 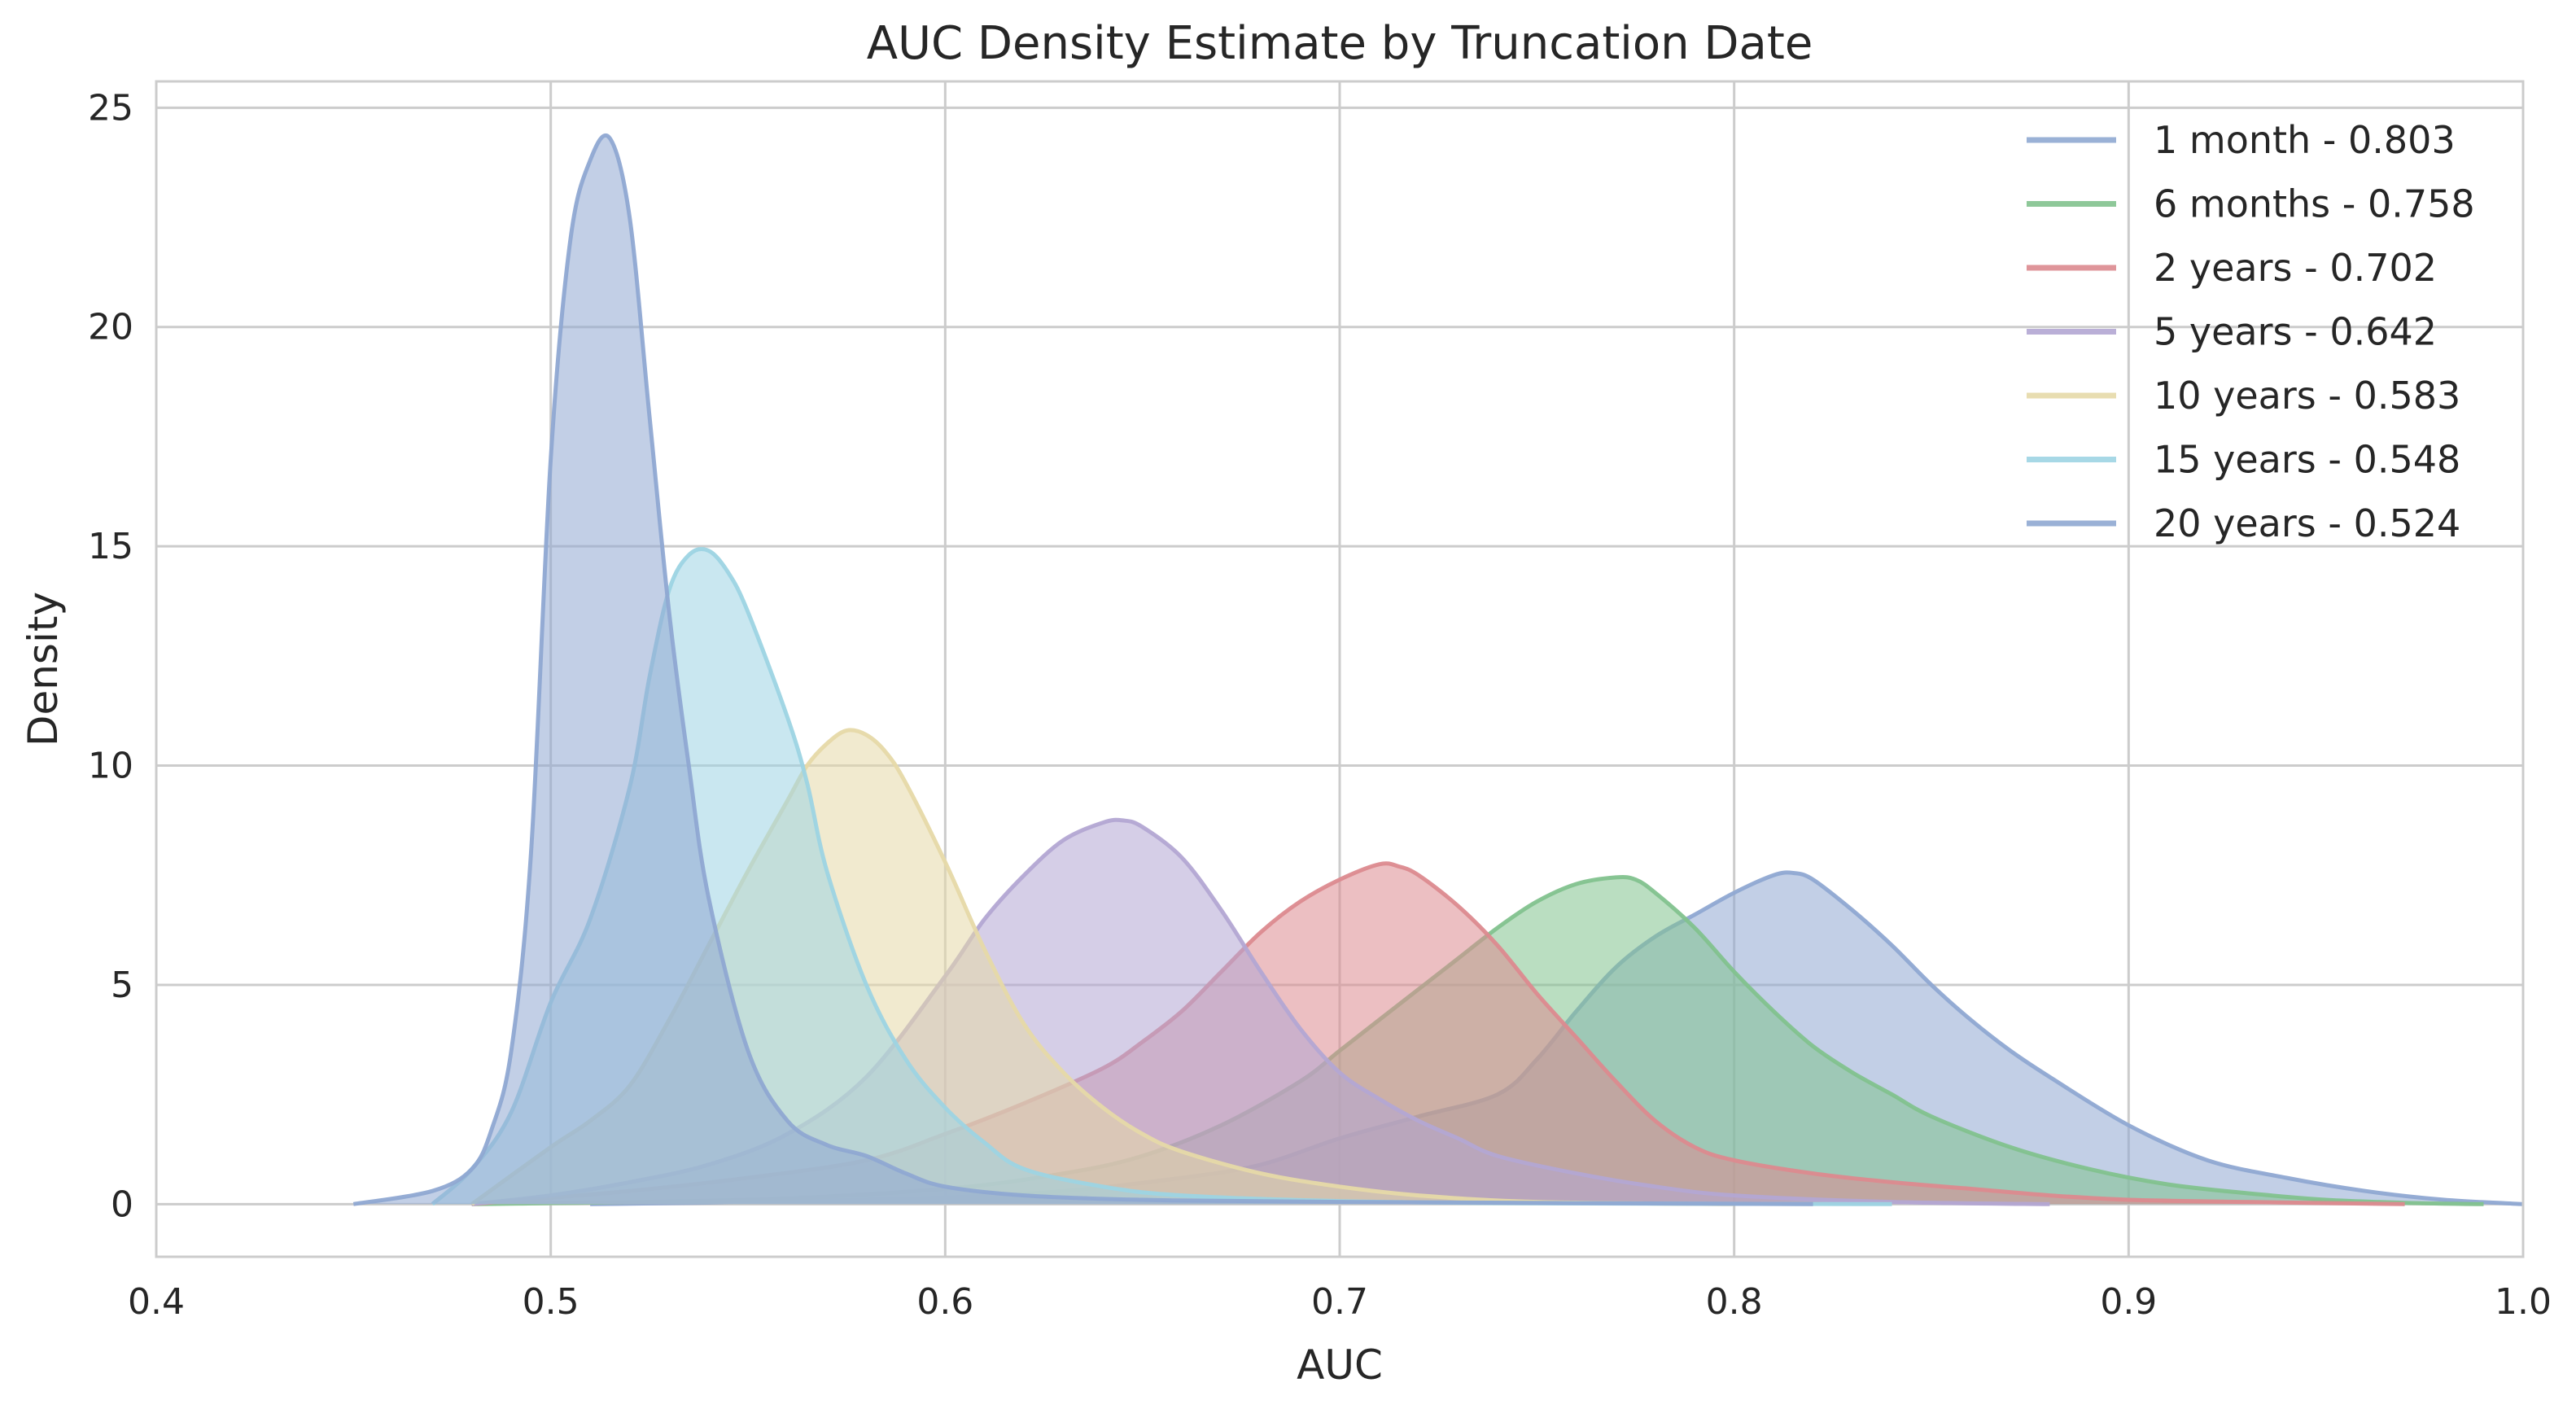 I want to click on legend-label: 6 months - 0.758, so click(x=2314, y=204).